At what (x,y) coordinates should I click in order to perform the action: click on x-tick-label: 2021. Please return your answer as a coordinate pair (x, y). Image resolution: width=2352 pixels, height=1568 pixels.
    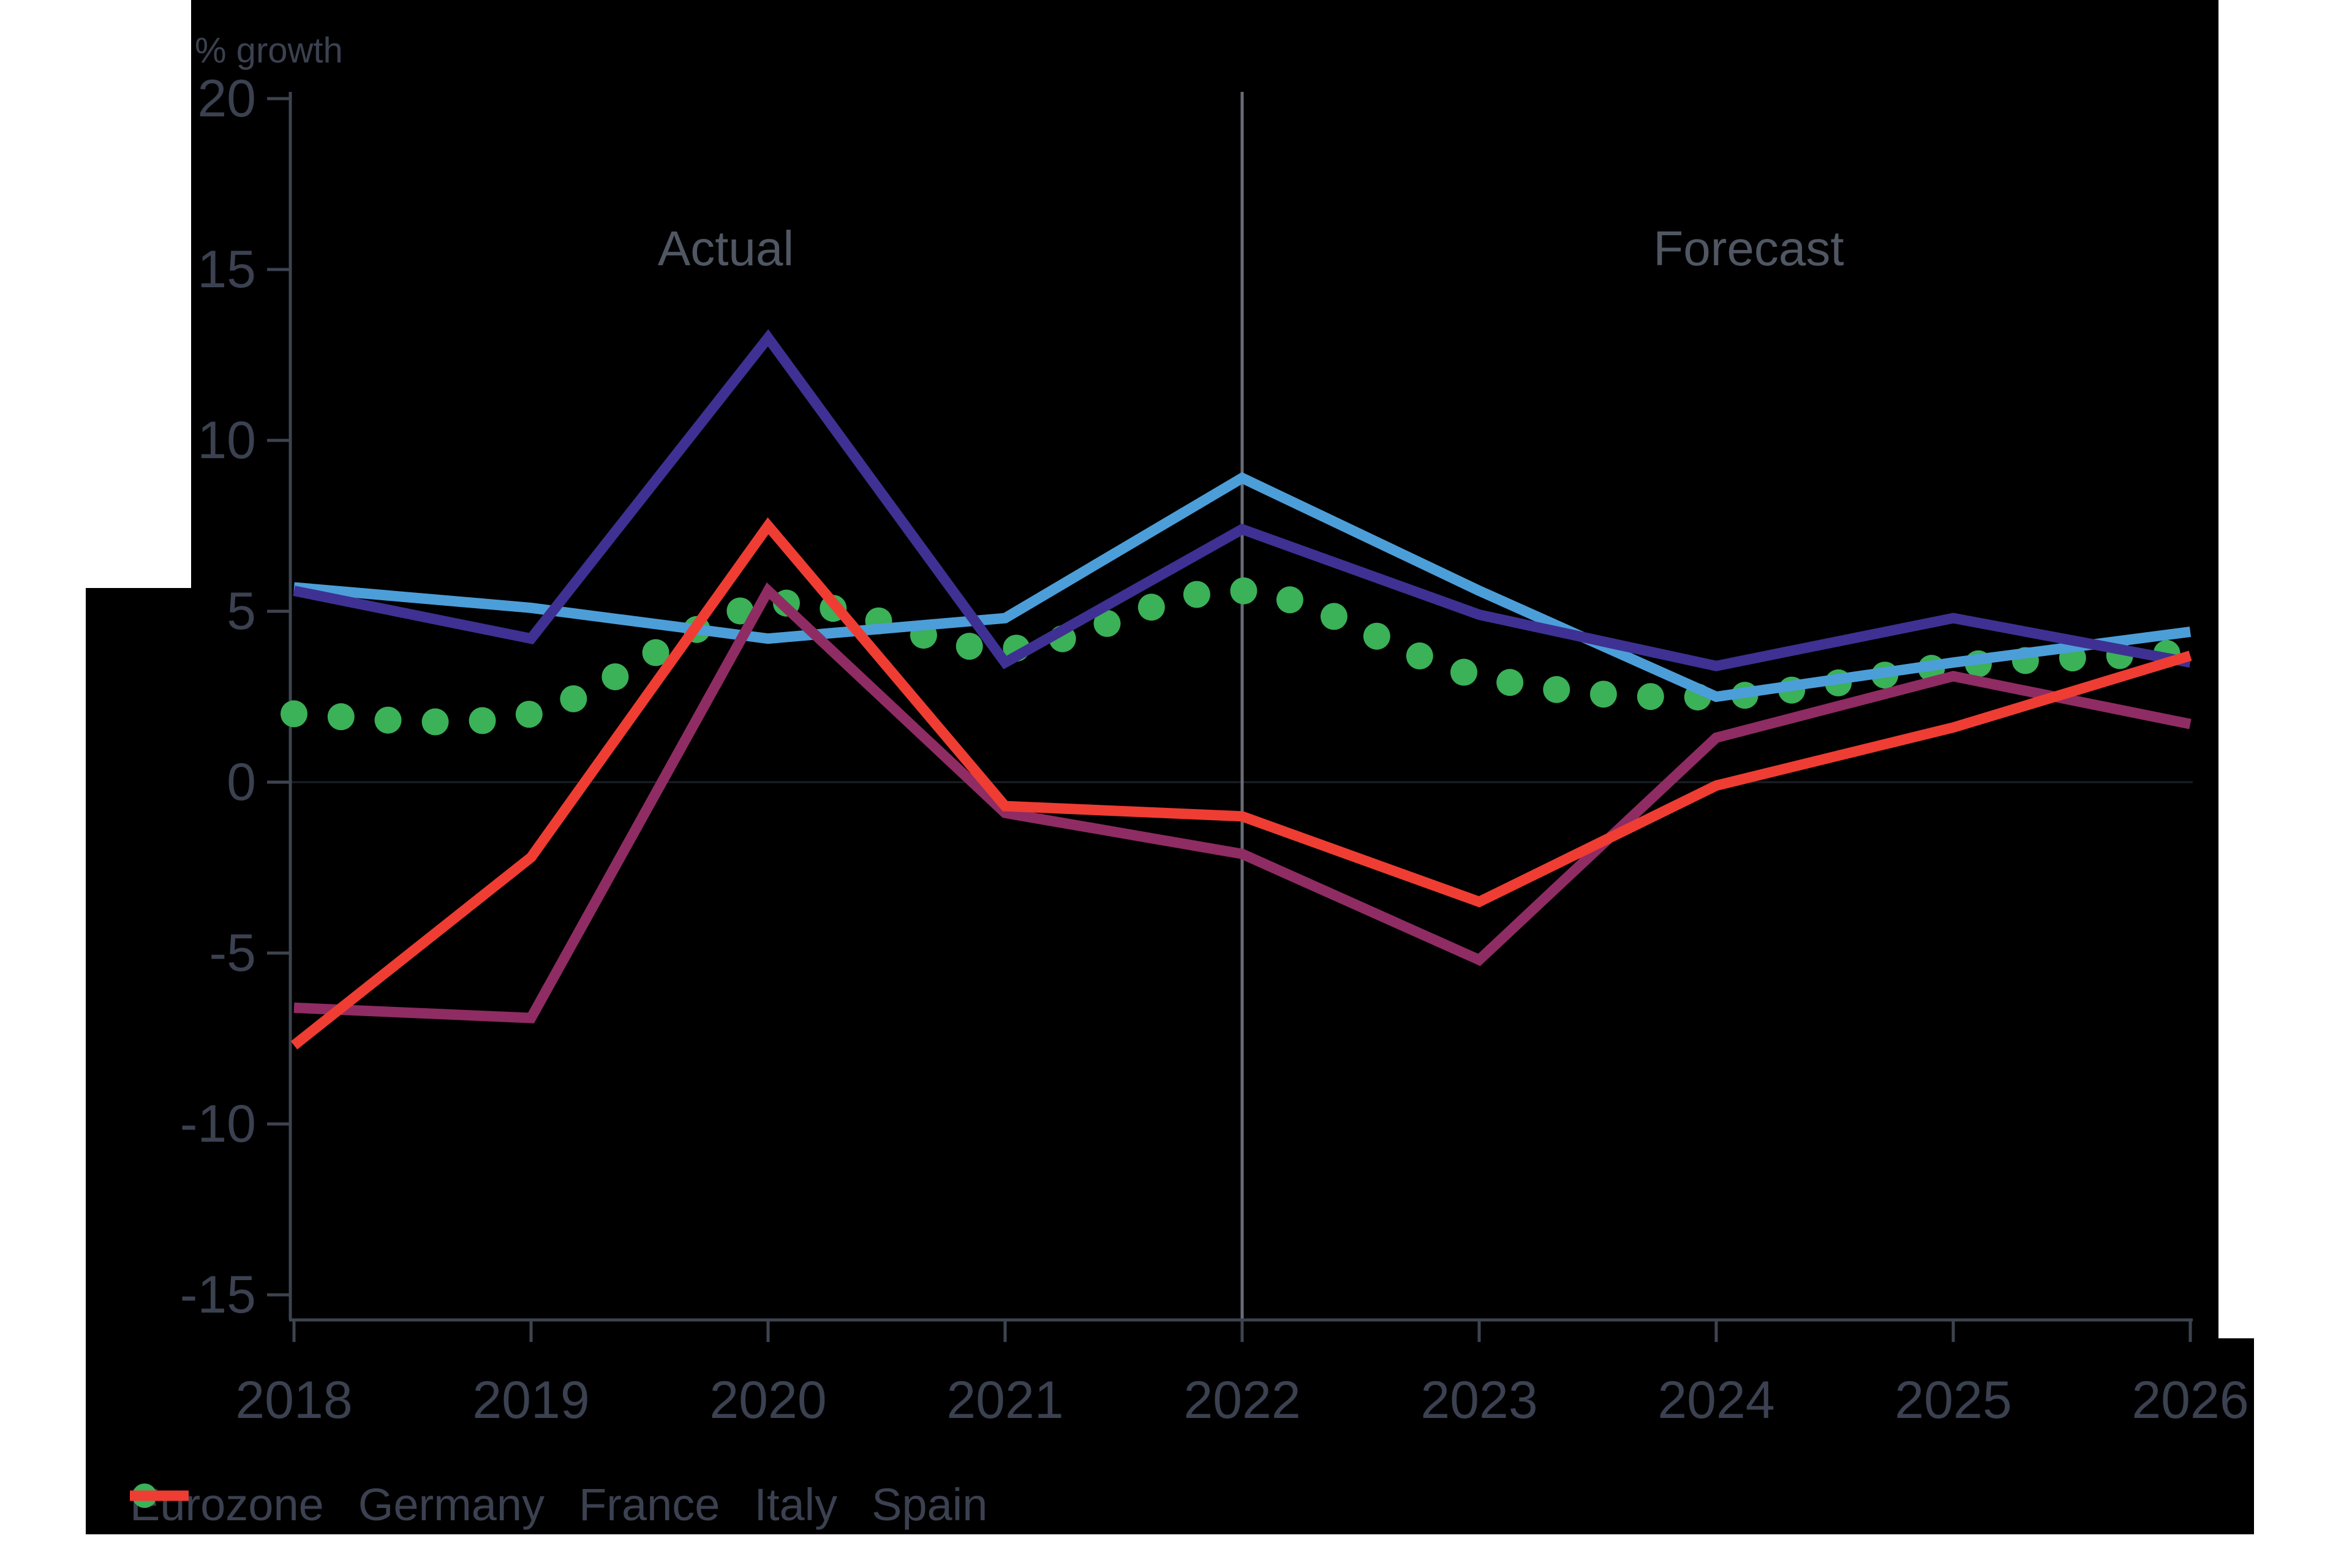
    Looking at the image, I should click on (1005, 1400).